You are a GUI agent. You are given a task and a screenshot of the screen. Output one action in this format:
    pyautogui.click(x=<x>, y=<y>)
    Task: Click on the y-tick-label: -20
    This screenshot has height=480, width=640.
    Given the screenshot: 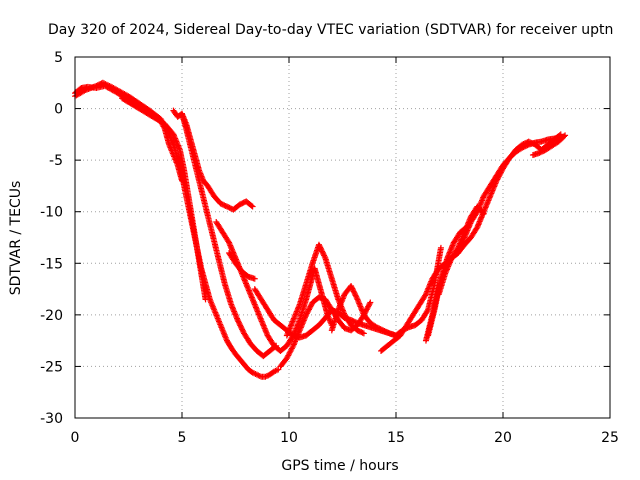 What is the action you would take?
    pyautogui.click(x=51, y=316)
    